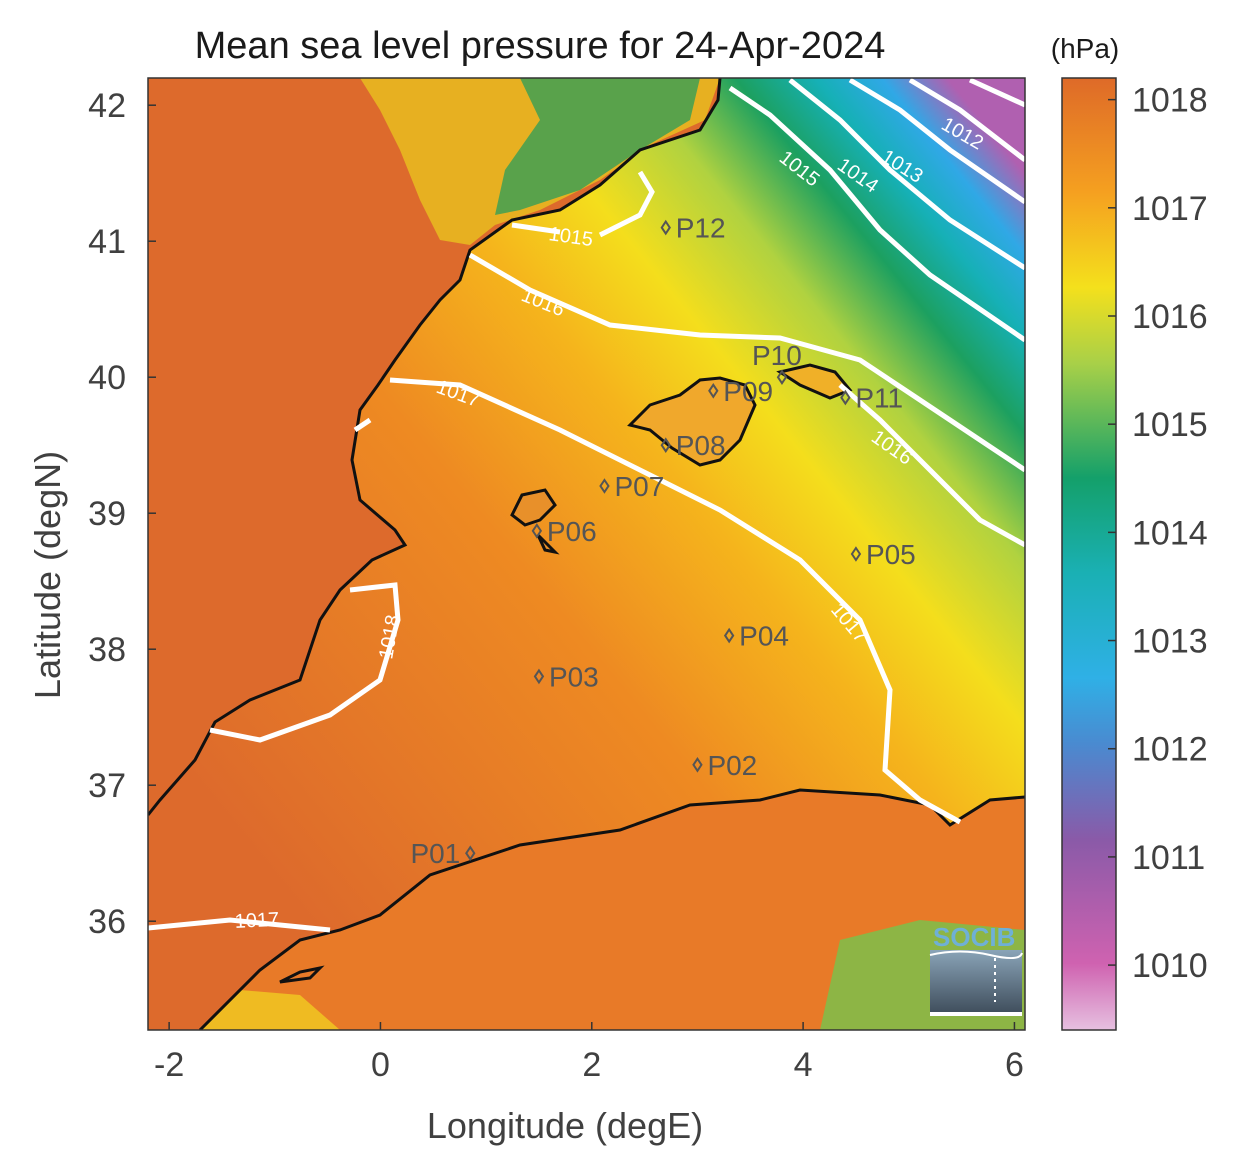  Describe the element at coordinates (107, 106) in the screenshot. I see `y-tick-label: 42` at that location.